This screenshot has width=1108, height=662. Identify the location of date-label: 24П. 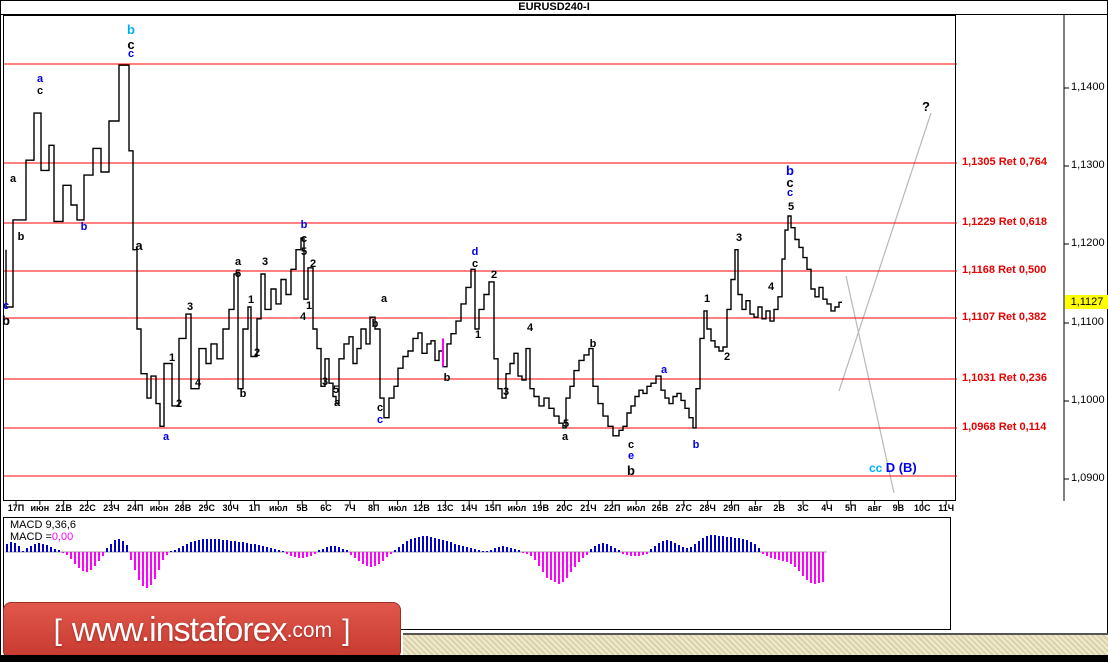
(135, 508).